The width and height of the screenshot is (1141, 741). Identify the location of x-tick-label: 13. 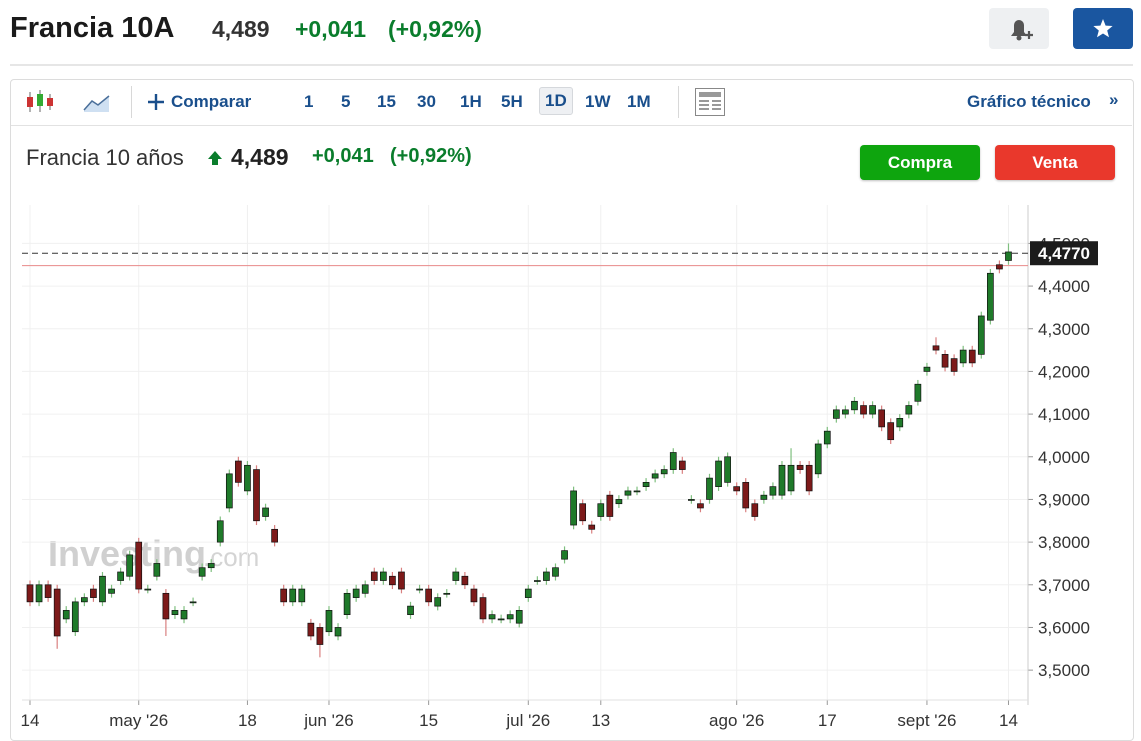
(600, 720).